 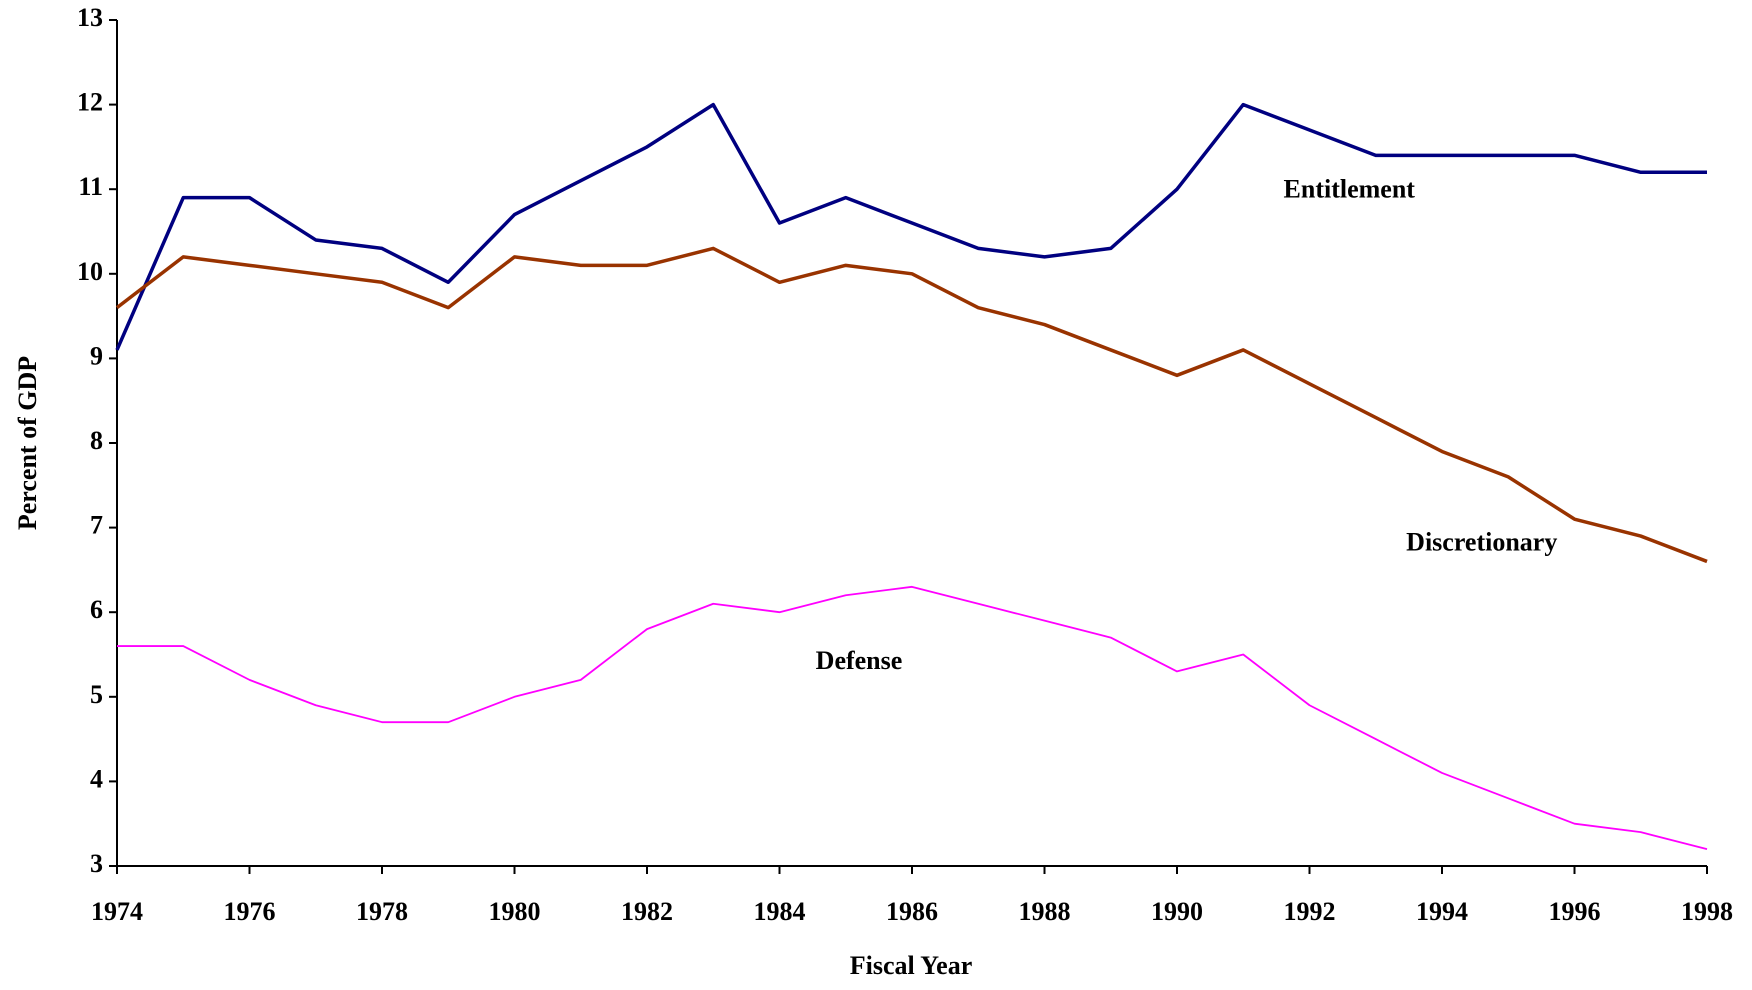 What do you see at coordinates (27, 443) in the screenshot?
I see `y-axis-label: Percent of GDP` at bounding box center [27, 443].